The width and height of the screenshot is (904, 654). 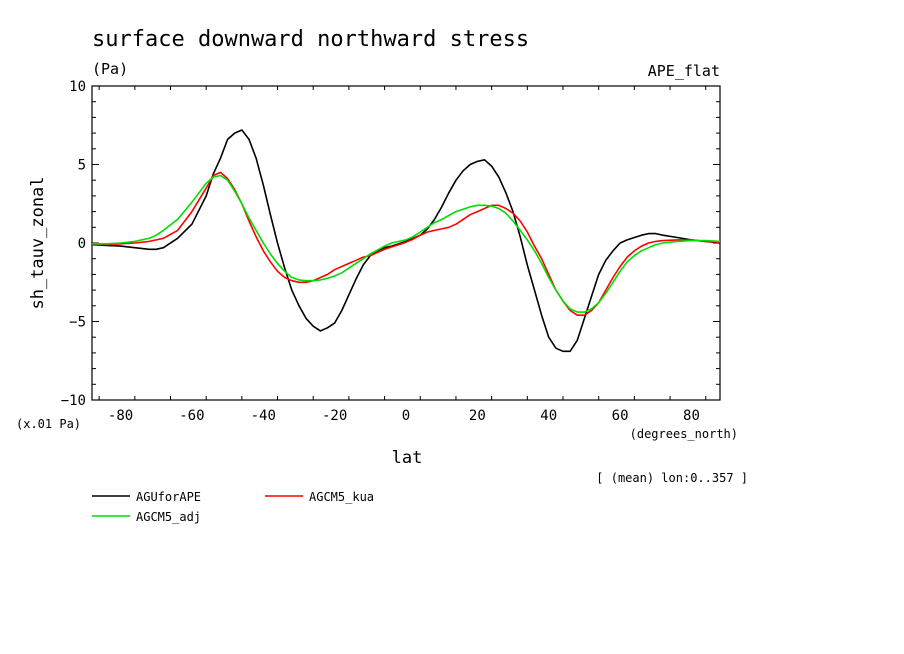 I want to click on chart-units: (Pa), so click(x=110, y=69).